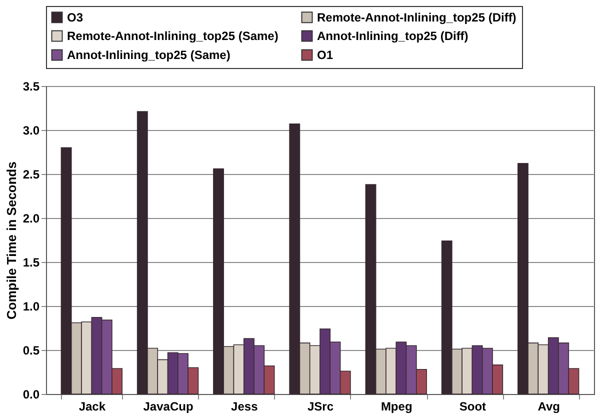 The image size is (599, 417). I want to click on y-tick-label: 1.0, so click(31, 307).